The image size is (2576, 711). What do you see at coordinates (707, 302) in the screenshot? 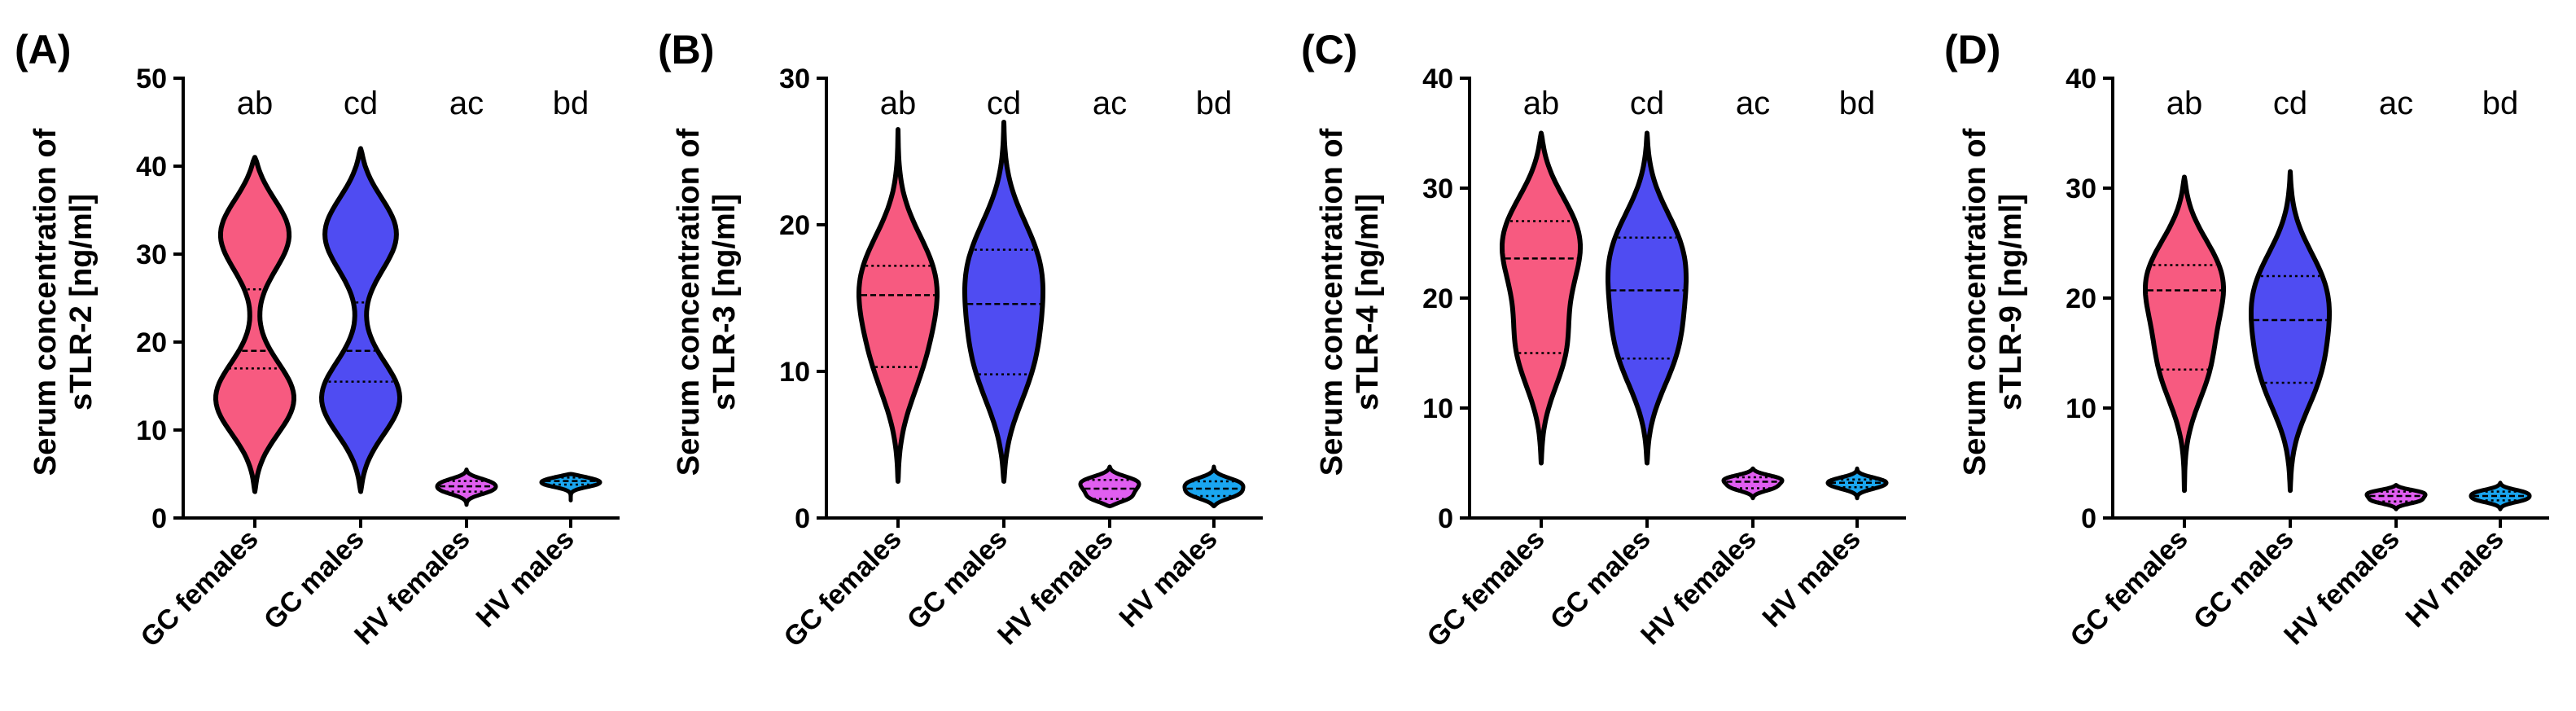
I see `y-axis-label: Serum concentration ofsTLR-3 [ng/ml]` at bounding box center [707, 302].